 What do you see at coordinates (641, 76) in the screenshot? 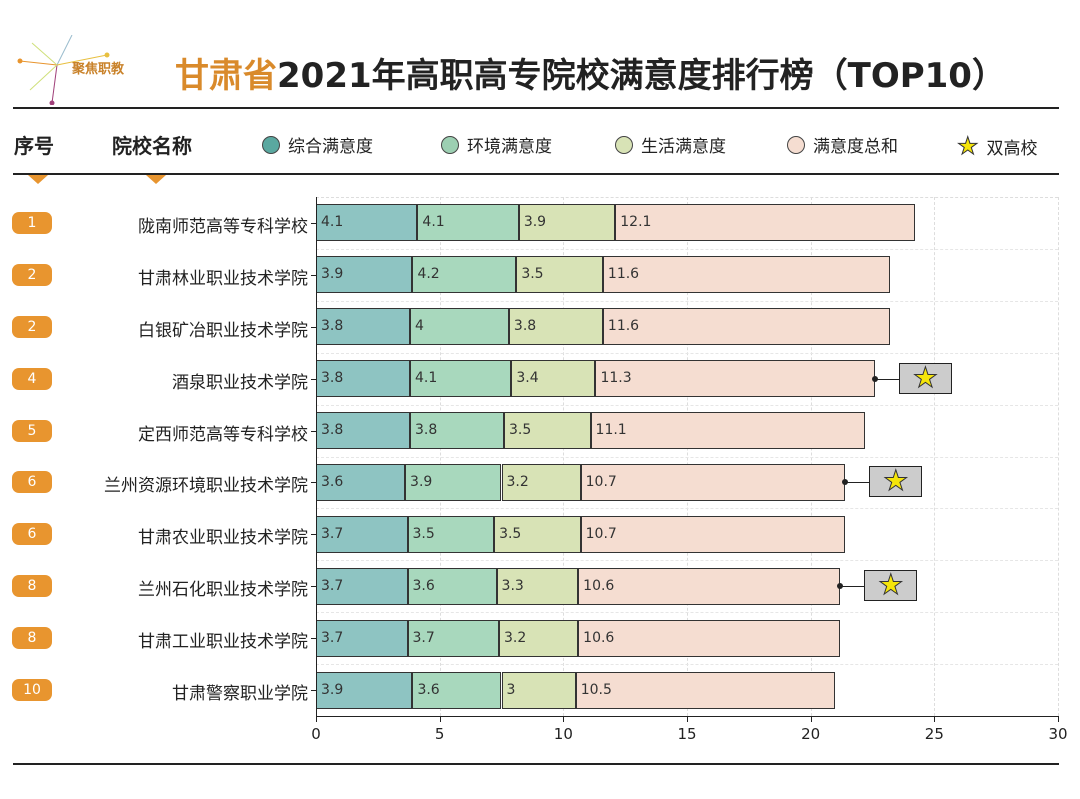
I see `title-rest: 2021年高职高专院校满意度排行榜（TOP10）` at bounding box center [641, 76].